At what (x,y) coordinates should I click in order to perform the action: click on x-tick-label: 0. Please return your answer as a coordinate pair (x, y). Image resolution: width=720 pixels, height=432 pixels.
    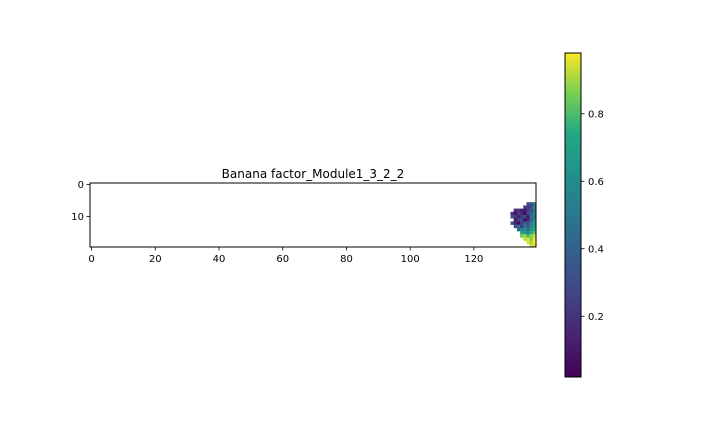
    Looking at the image, I should click on (91, 259).